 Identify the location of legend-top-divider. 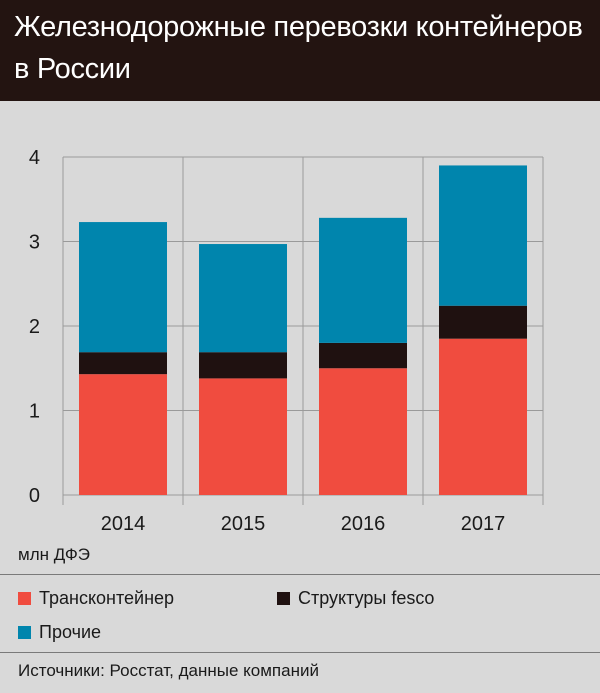
(300, 574).